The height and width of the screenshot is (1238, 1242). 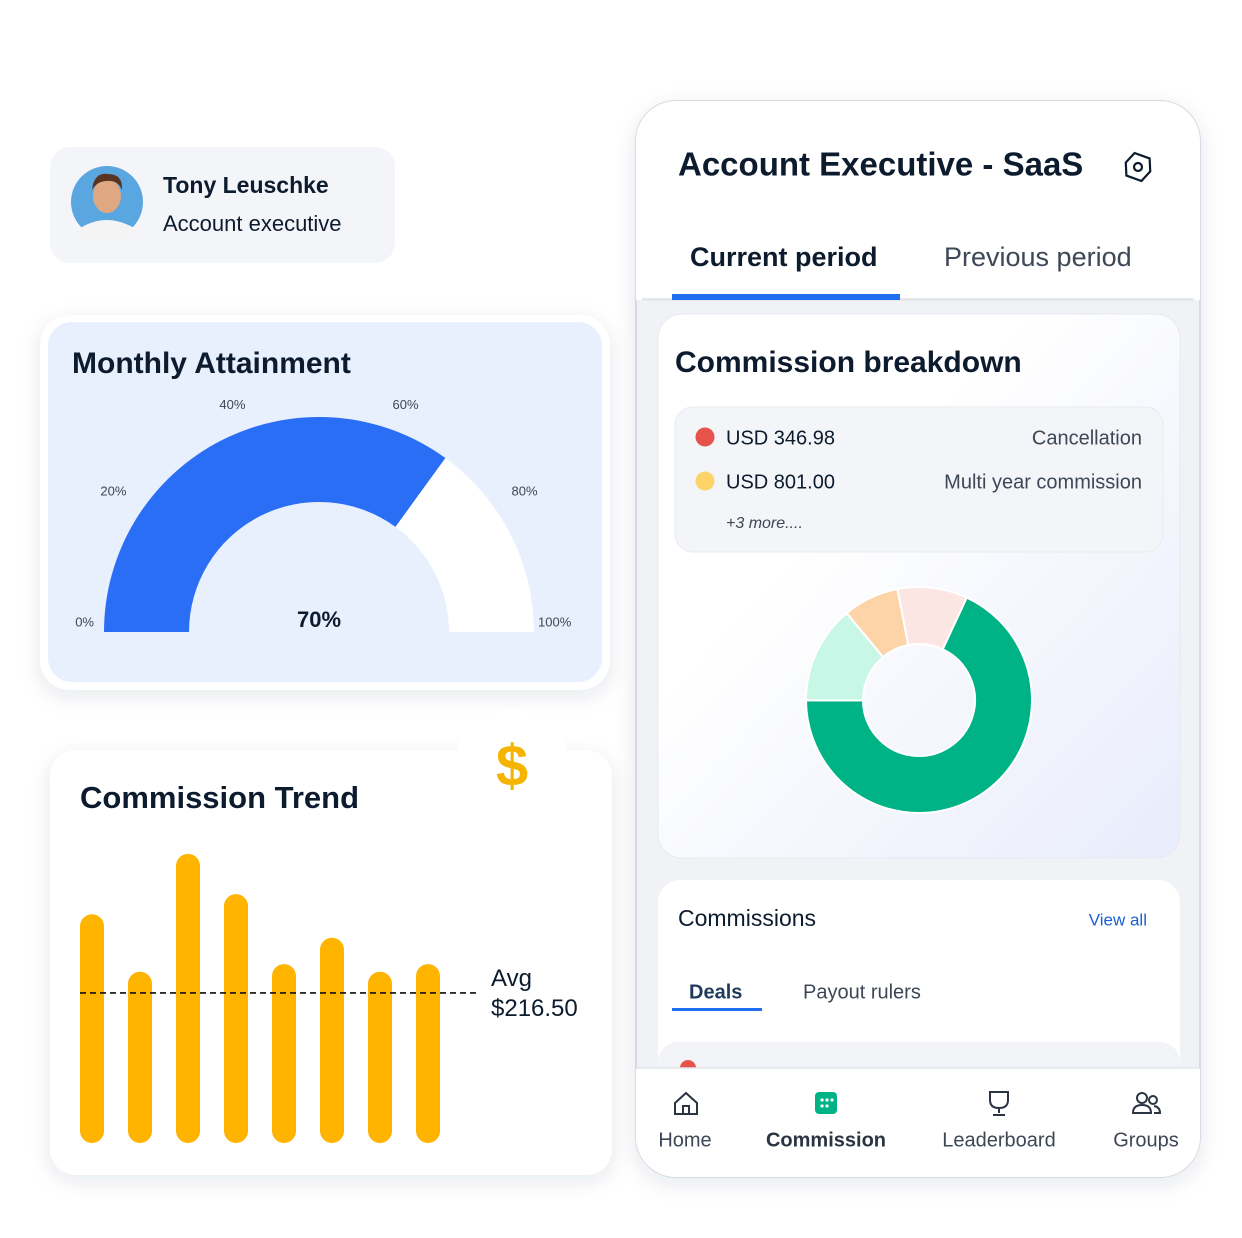 What do you see at coordinates (252, 223) in the screenshot?
I see `profile-role: Account executive` at bounding box center [252, 223].